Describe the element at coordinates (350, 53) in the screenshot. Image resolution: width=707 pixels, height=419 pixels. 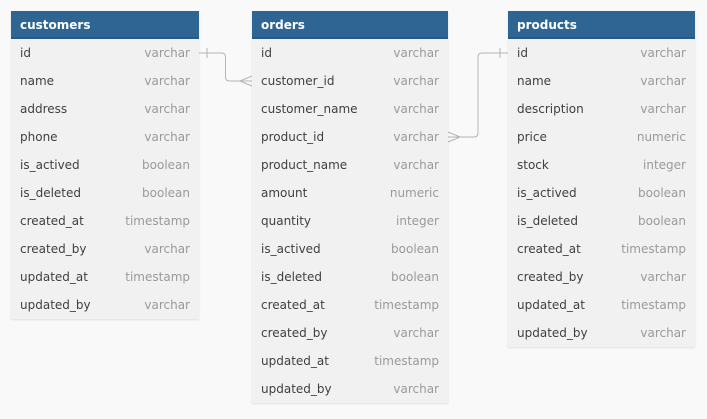
I see `column-row-orders-id: id varchar` at that location.